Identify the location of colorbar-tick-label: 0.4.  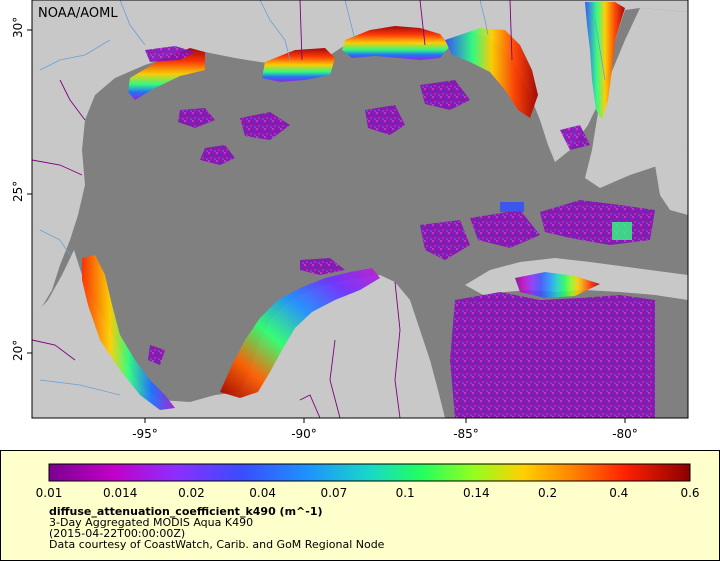
(618, 493).